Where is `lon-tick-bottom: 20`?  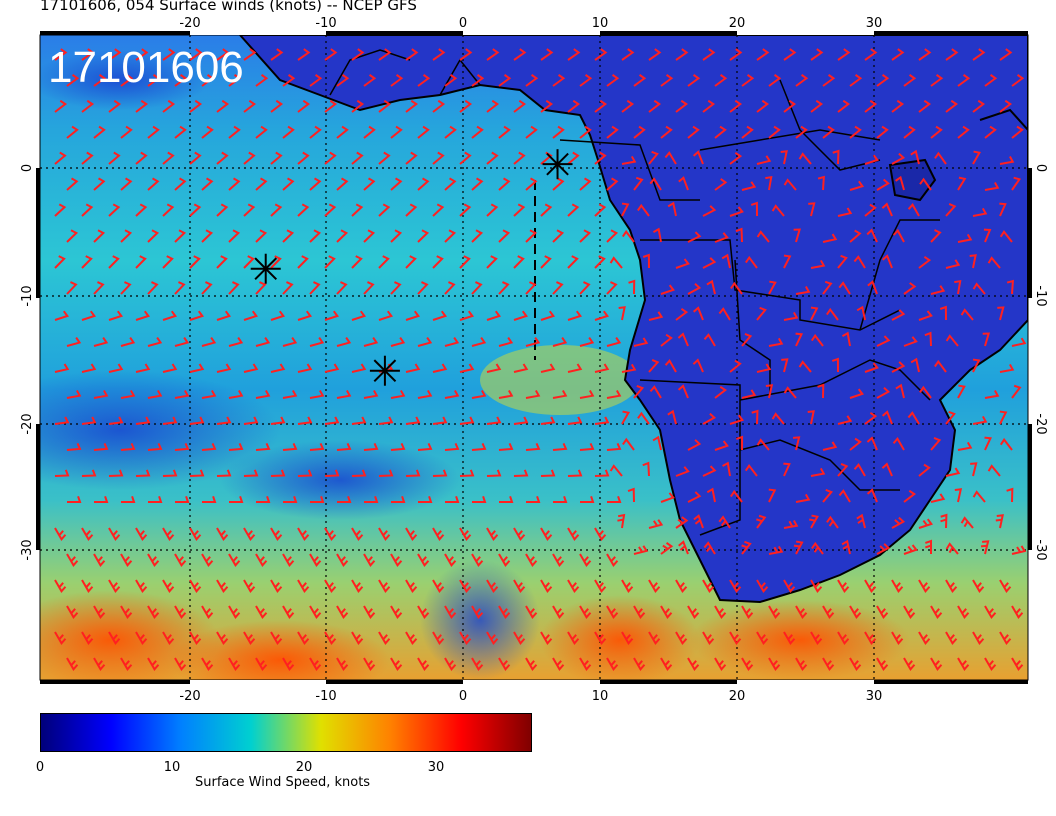
lon-tick-bottom: 20 is located at coordinates (737, 696).